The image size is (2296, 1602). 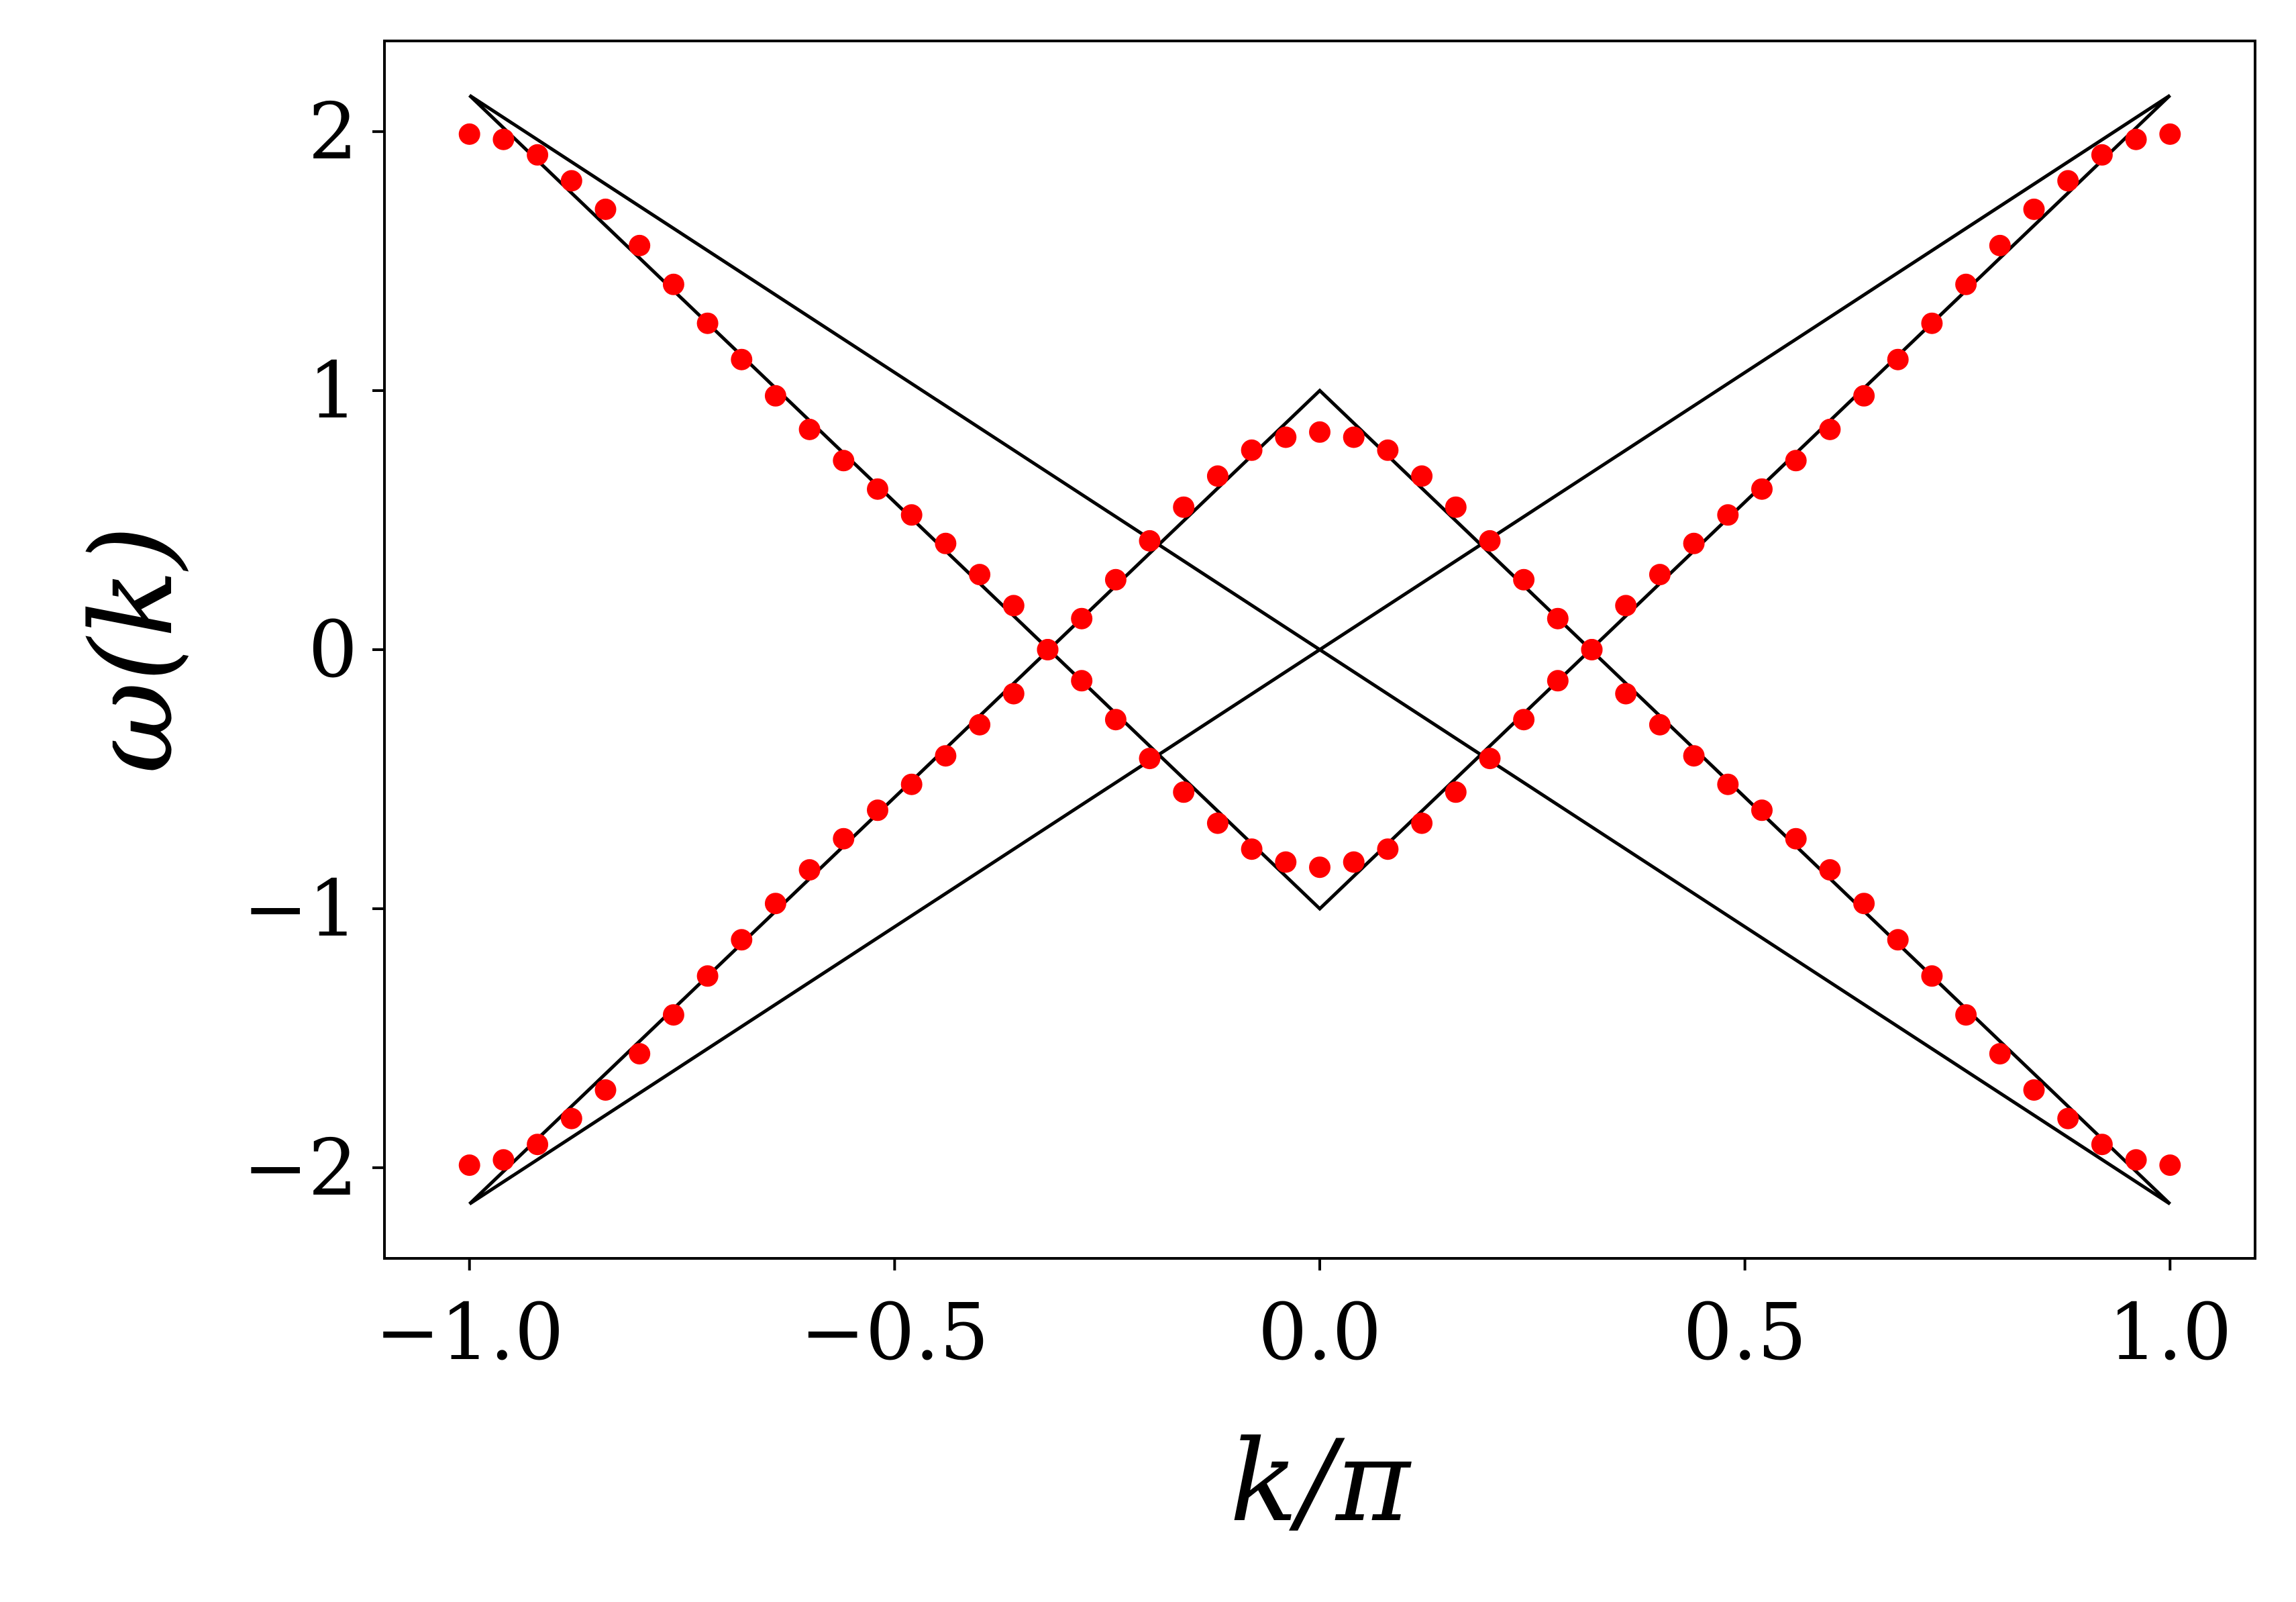 What do you see at coordinates (132, 649) in the screenshot?
I see `y-axis-label: ω(k)` at bounding box center [132, 649].